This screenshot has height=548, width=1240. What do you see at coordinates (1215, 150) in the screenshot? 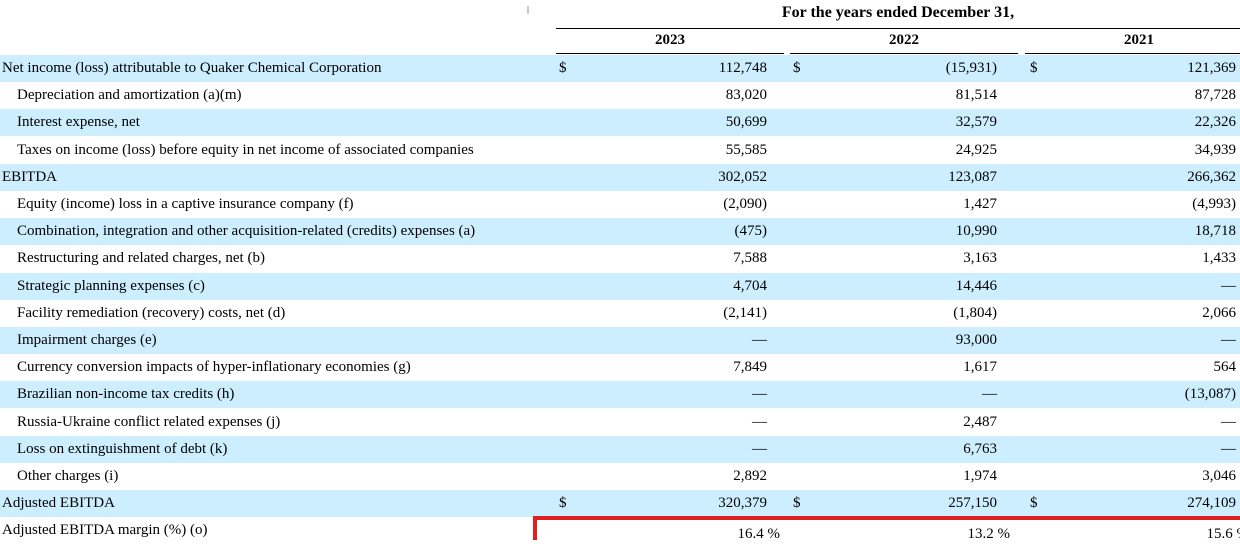
I see `value-cell: 34,939` at bounding box center [1215, 150].